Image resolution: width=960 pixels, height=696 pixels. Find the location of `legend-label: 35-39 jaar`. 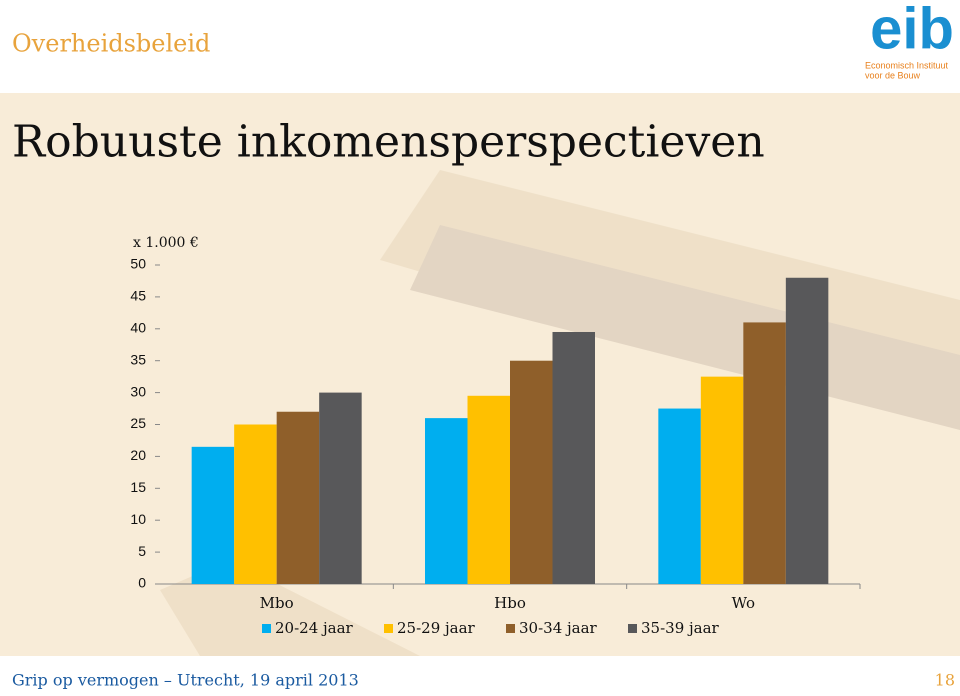

legend-label: 35-39 jaar is located at coordinates (680, 628).